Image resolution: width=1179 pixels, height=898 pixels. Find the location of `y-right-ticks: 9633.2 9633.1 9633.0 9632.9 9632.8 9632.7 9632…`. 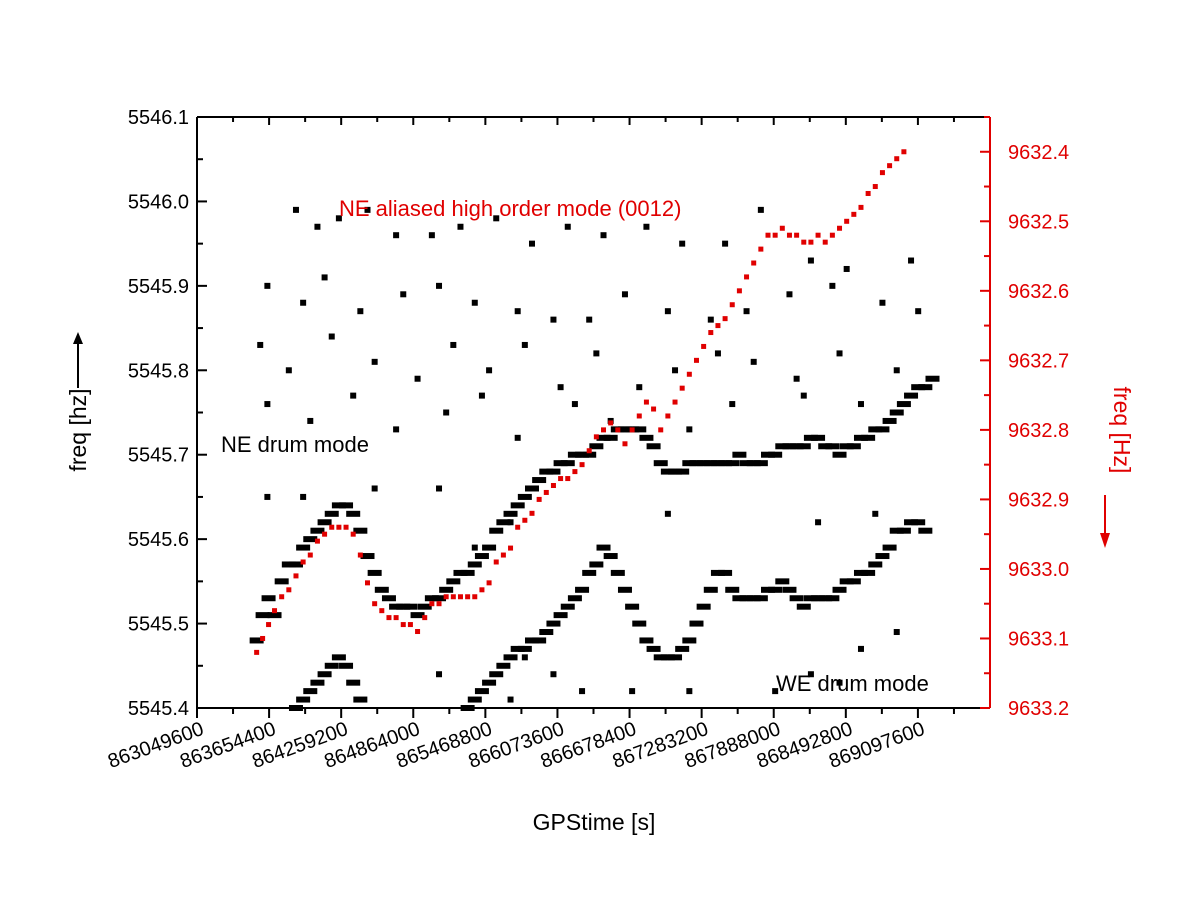

y-right-ticks: 9633.2 9633.1 9633.0 9632.9 9632.8 9632.7 9632… is located at coordinates (1024, 418).